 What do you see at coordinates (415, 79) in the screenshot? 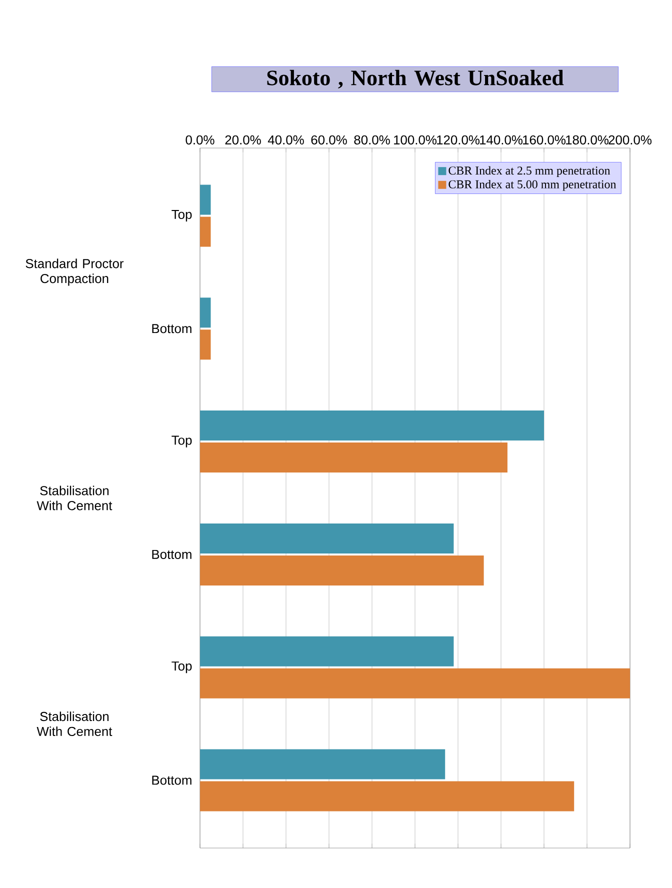
I see `chart-title: Sokoto , North West UnSoaked` at bounding box center [415, 79].